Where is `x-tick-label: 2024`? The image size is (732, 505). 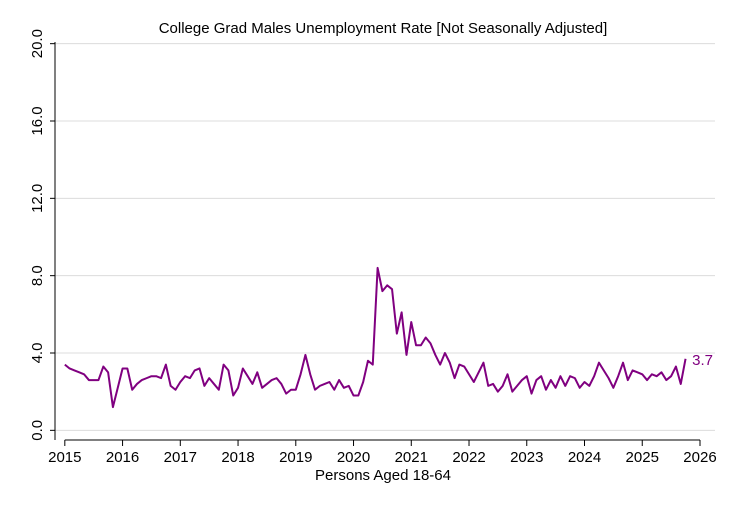
x-tick-label: 2024 is located at coordinates (584, 457).